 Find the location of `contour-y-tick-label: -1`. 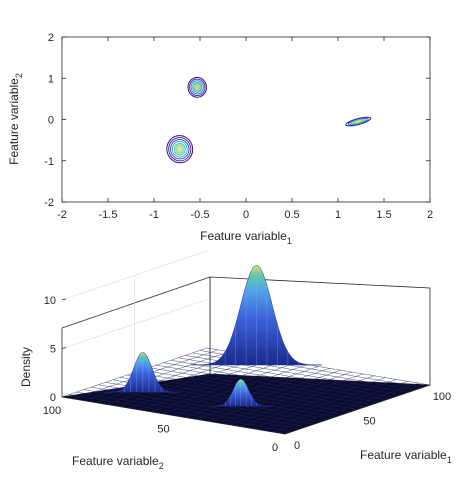

contour-y-tick-label: -1 is located at coordinates (49, 162).